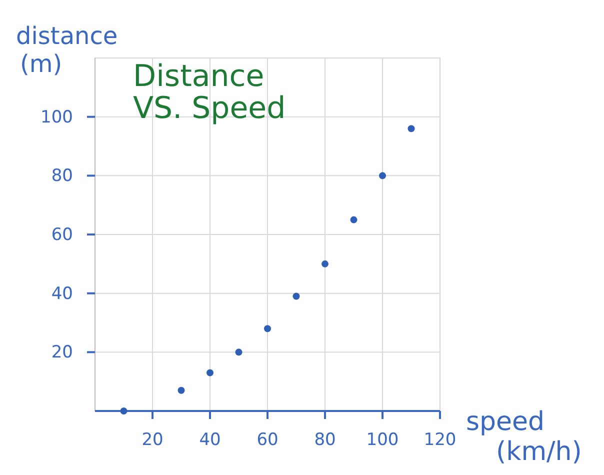  I want to click on x-tick-label: 60, so click(267, 440).